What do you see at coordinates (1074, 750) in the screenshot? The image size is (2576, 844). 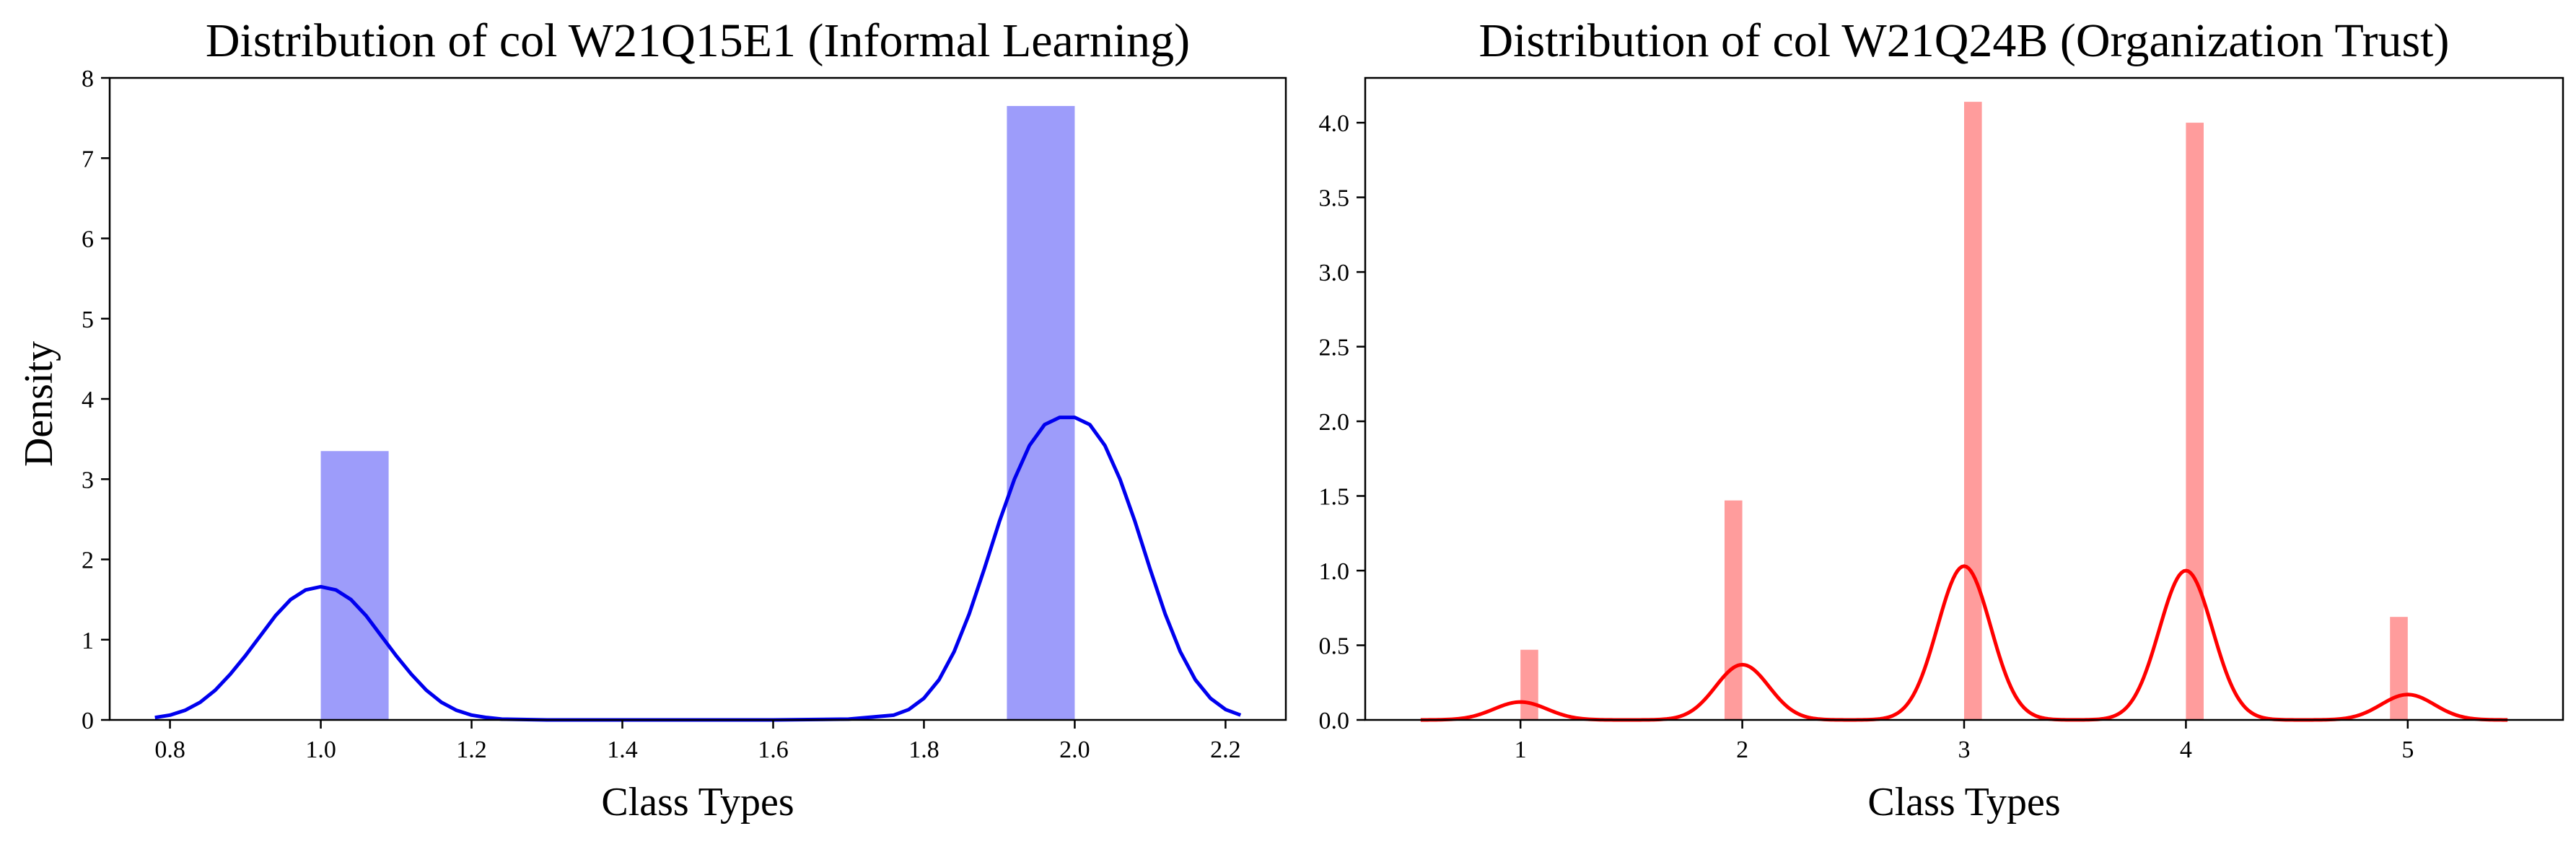 I see `x-tick-label: 2.0` at bounding box center [1074, 750].